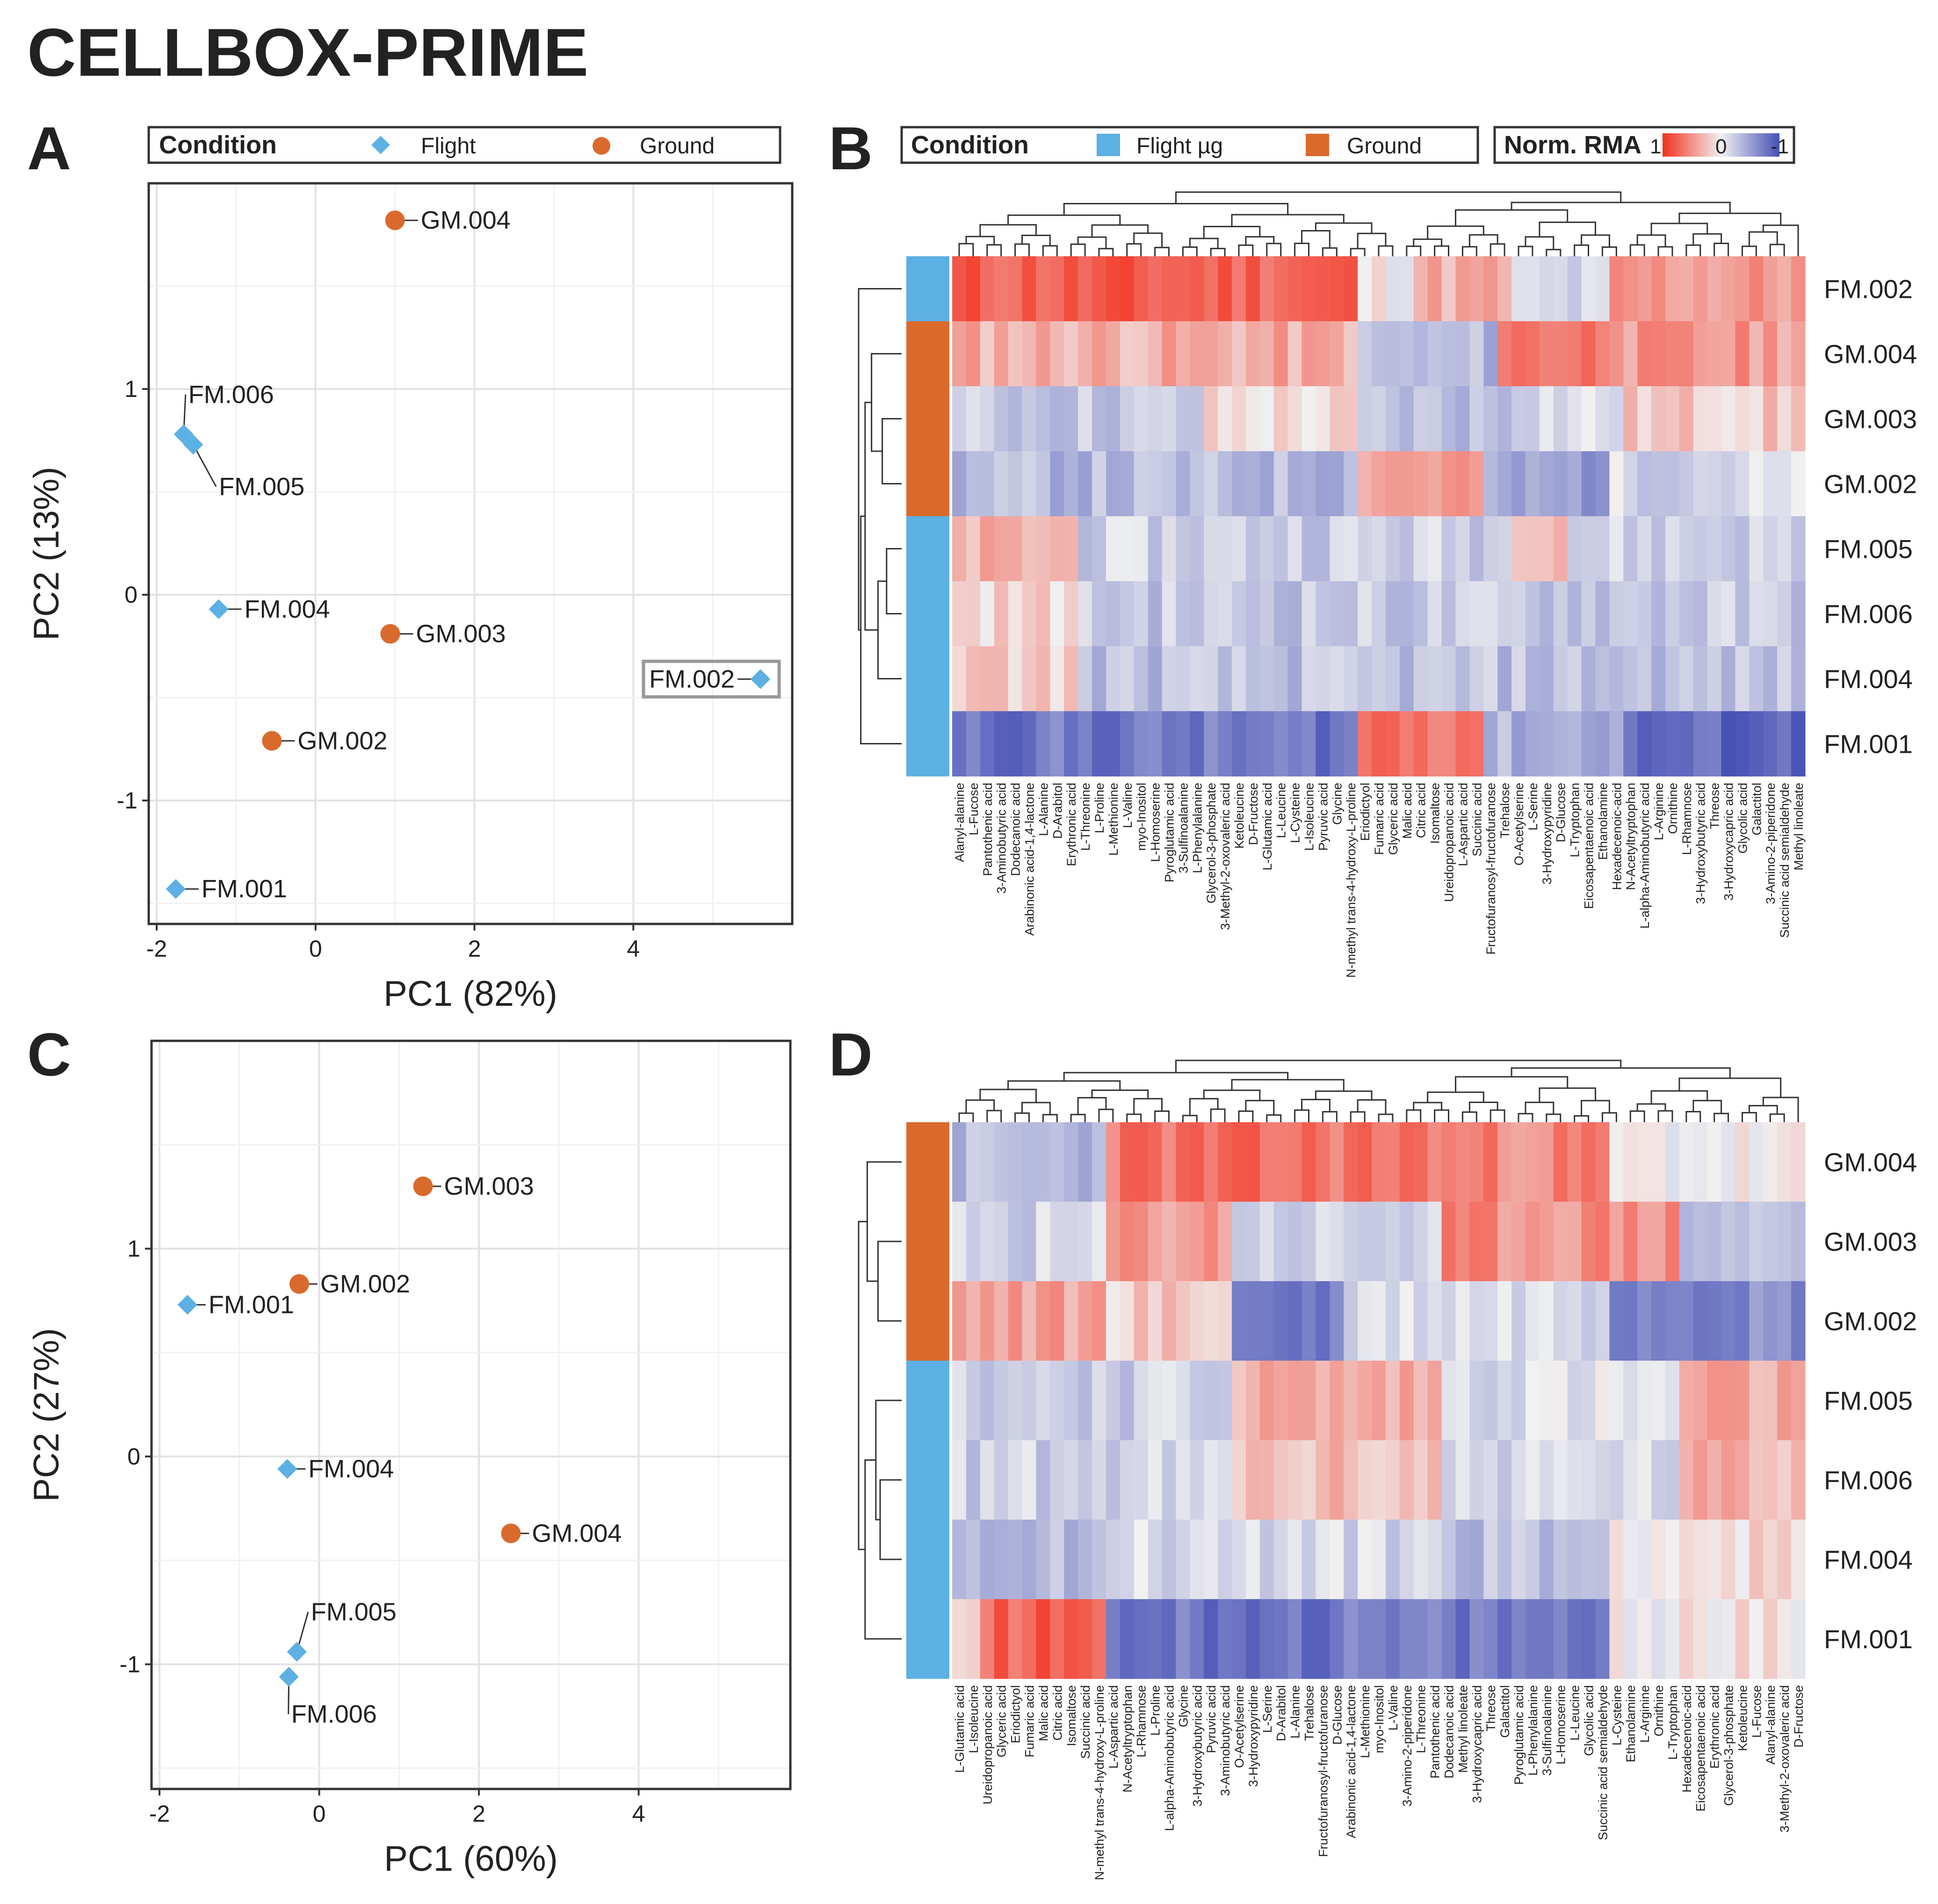 The image size is (1938, 1904). Describe the element at coordinates (1729, 1745) in the screenshot. I see `heatmap-column-label: Glycerol-3-phosphate` at that location.